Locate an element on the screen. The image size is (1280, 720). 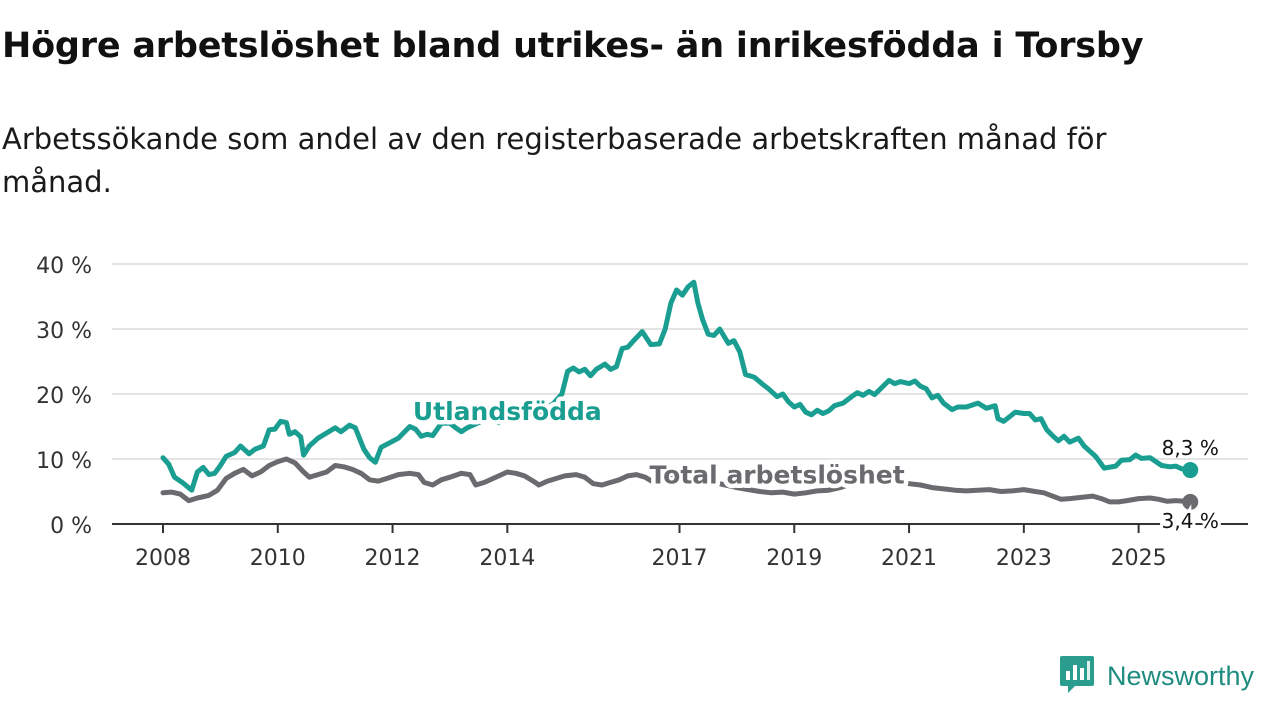
y-tick-label: 40 % is located at coordinates (64, 266).